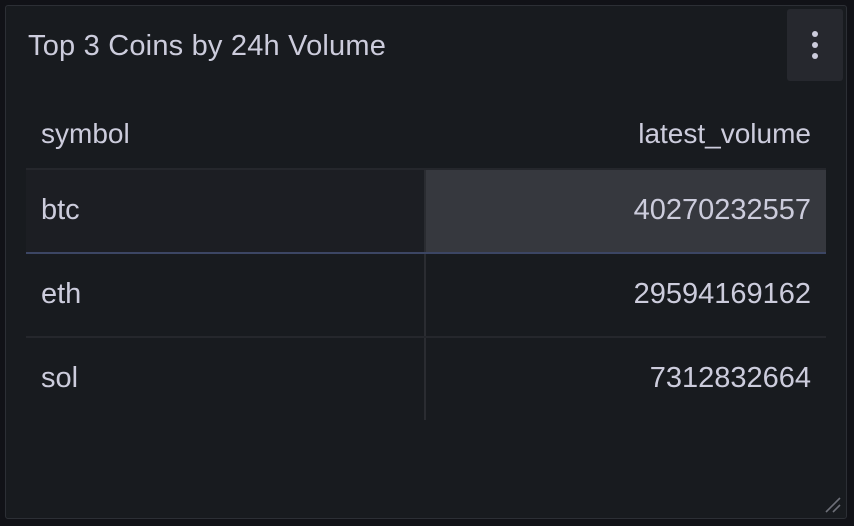 The width and height of the screenshot is (854, 526). What do you see at coordinates (61, 294) in the screenshot?
I see `cell-text: eth` at bounding box center [61, 294].